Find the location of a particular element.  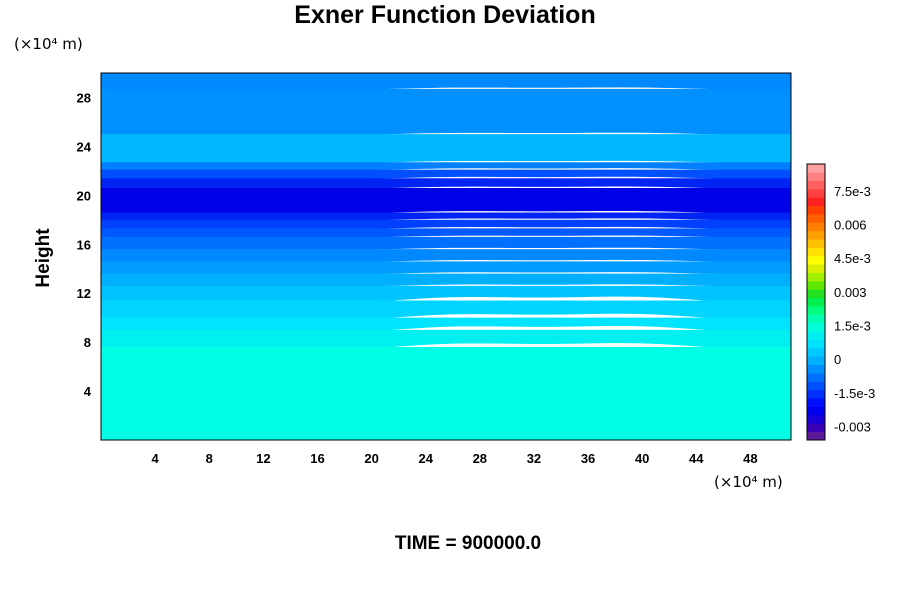

x-tick-label: 24 is located at coordinates (425, 458).